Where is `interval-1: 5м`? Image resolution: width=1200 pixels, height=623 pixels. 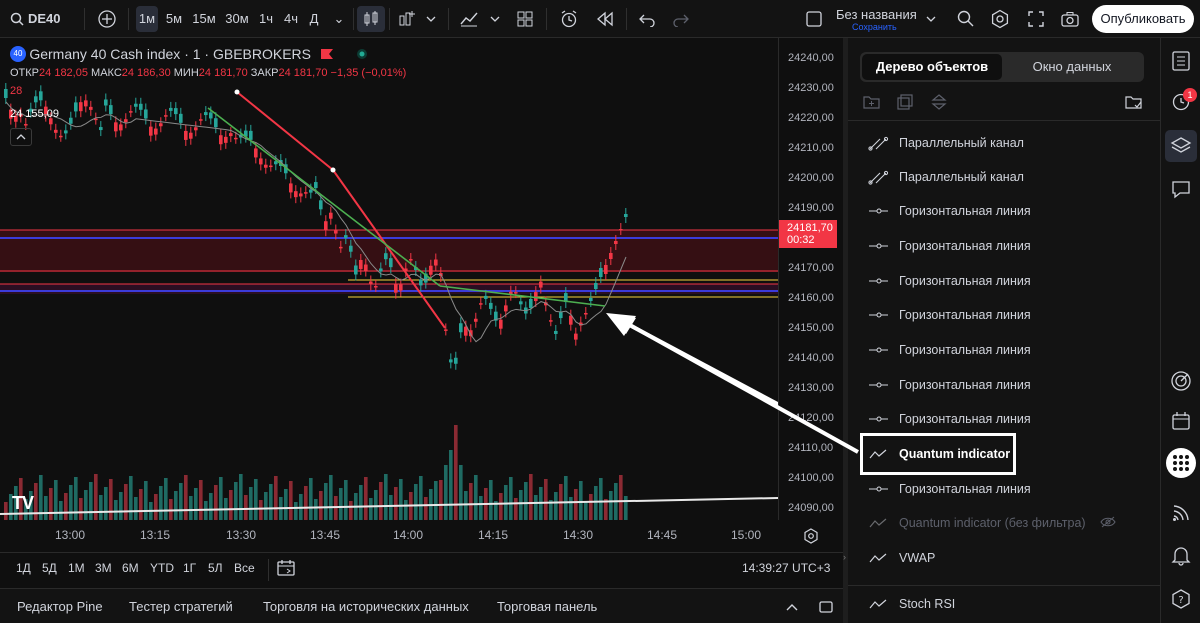 interval-1: 5м is located at coordinates (174, 18).